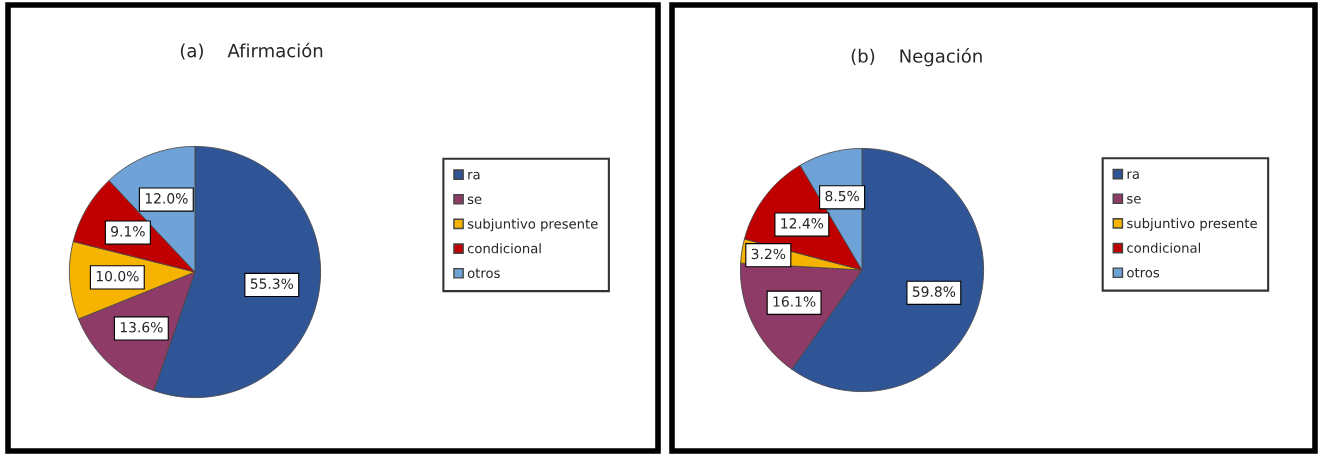 This screenshot has width=1320, height=454. I want to click on data-label: 12.4%, so click(802, 223).